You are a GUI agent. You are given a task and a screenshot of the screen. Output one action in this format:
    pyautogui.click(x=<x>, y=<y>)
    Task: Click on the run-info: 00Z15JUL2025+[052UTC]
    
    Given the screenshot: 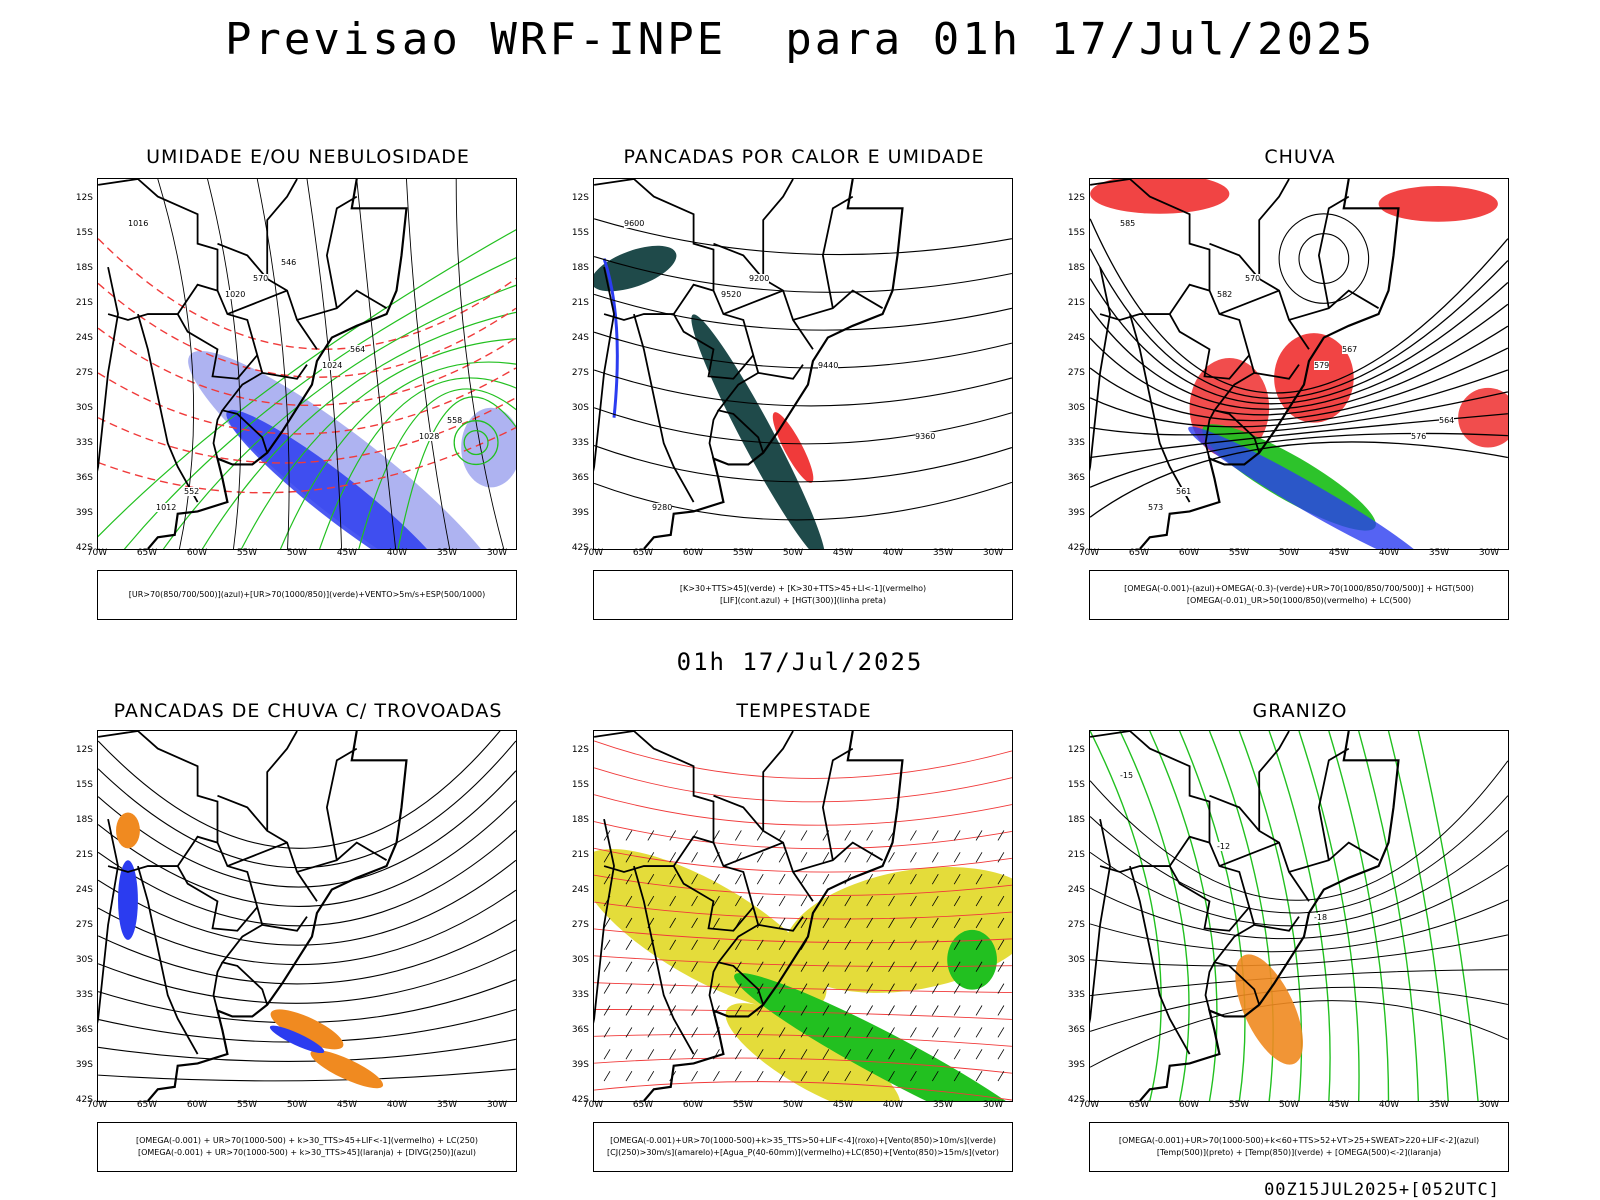 What is the action you would take?
    pyautogui.click(x=1382, y=1190)
    